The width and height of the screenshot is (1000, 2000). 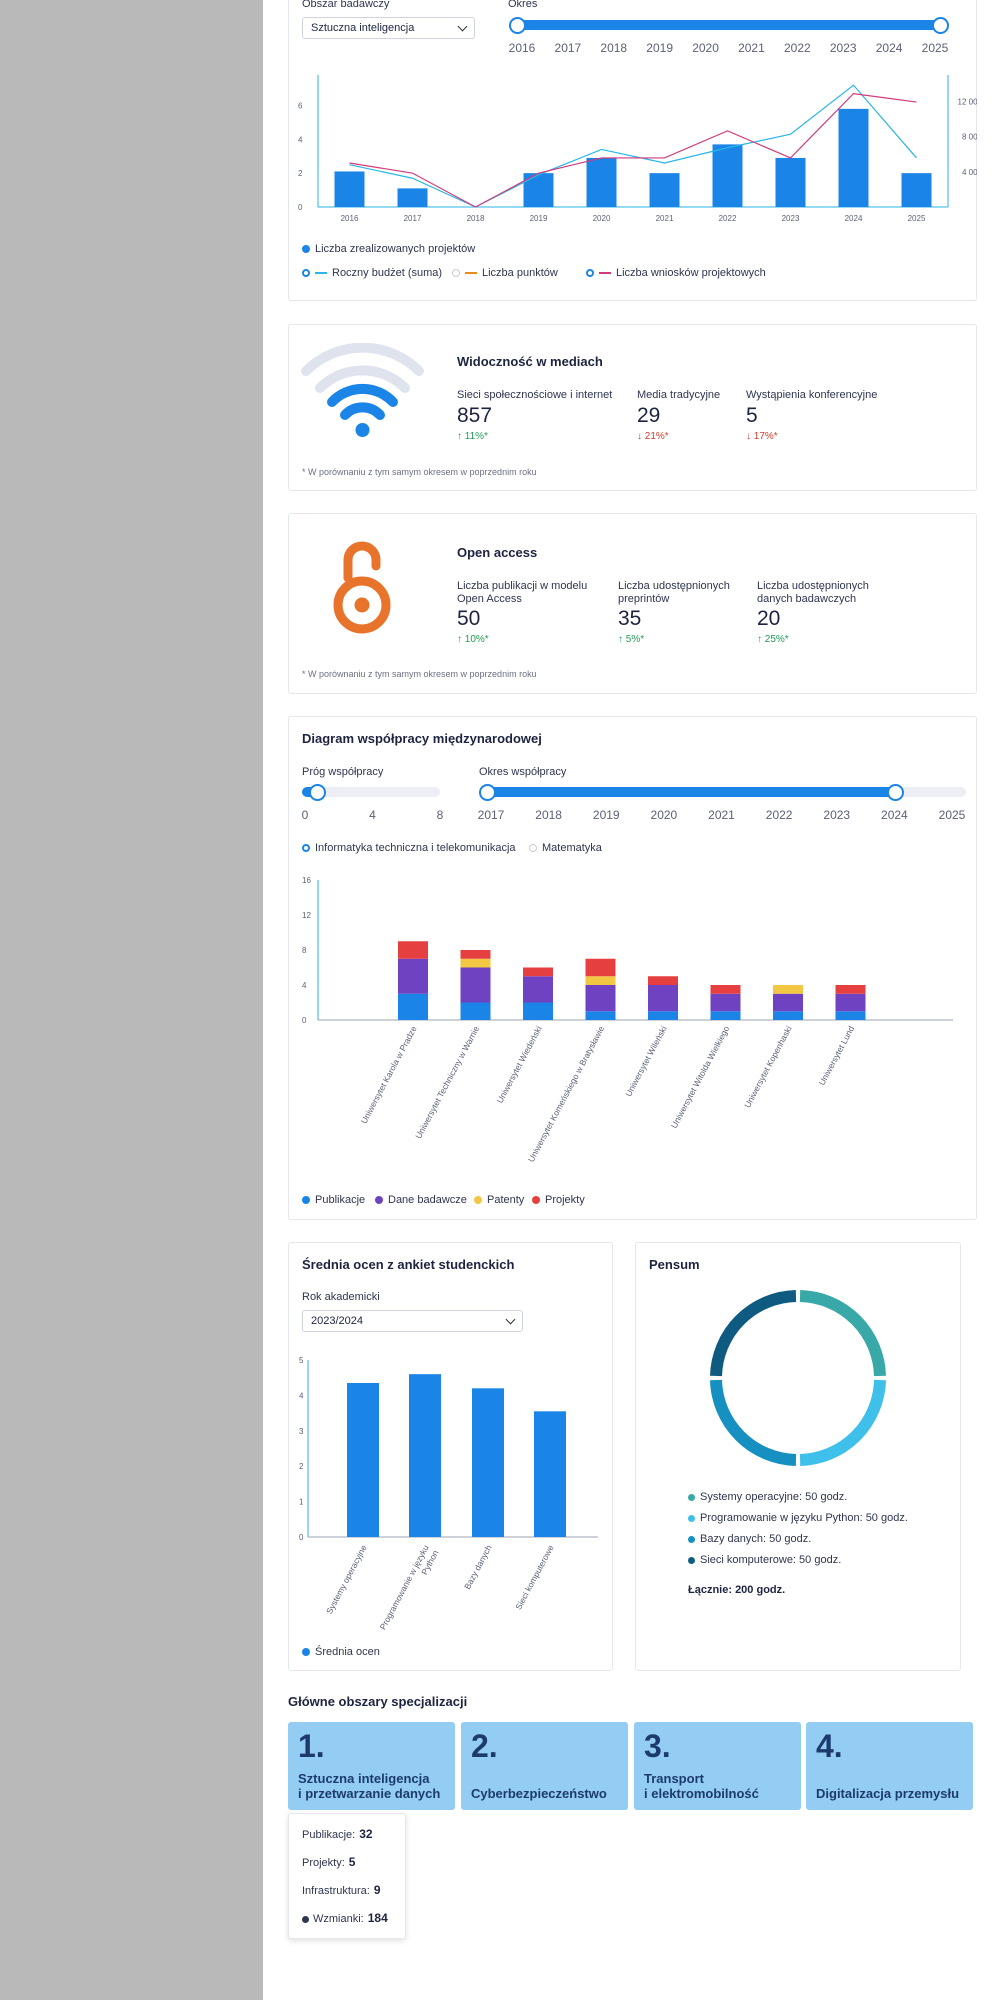 What do you see at coordinates (548, 815) in the screenshot?
I see `coop-period-tick: 2018` at bounding box center [548, 815].